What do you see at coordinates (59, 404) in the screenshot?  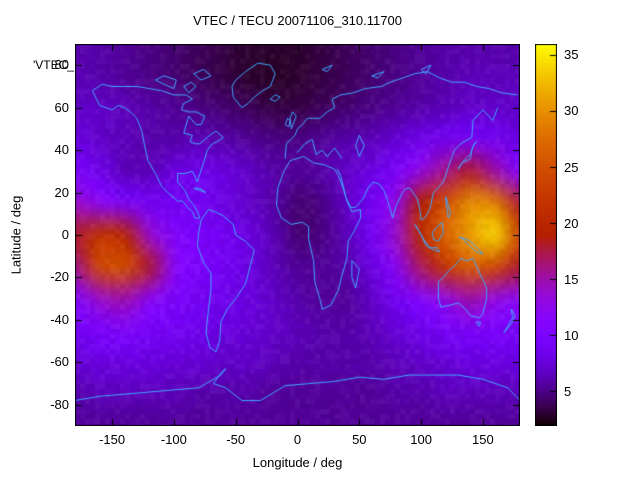 I see `y-tick-label: -80` at bounding box center [59, 404].